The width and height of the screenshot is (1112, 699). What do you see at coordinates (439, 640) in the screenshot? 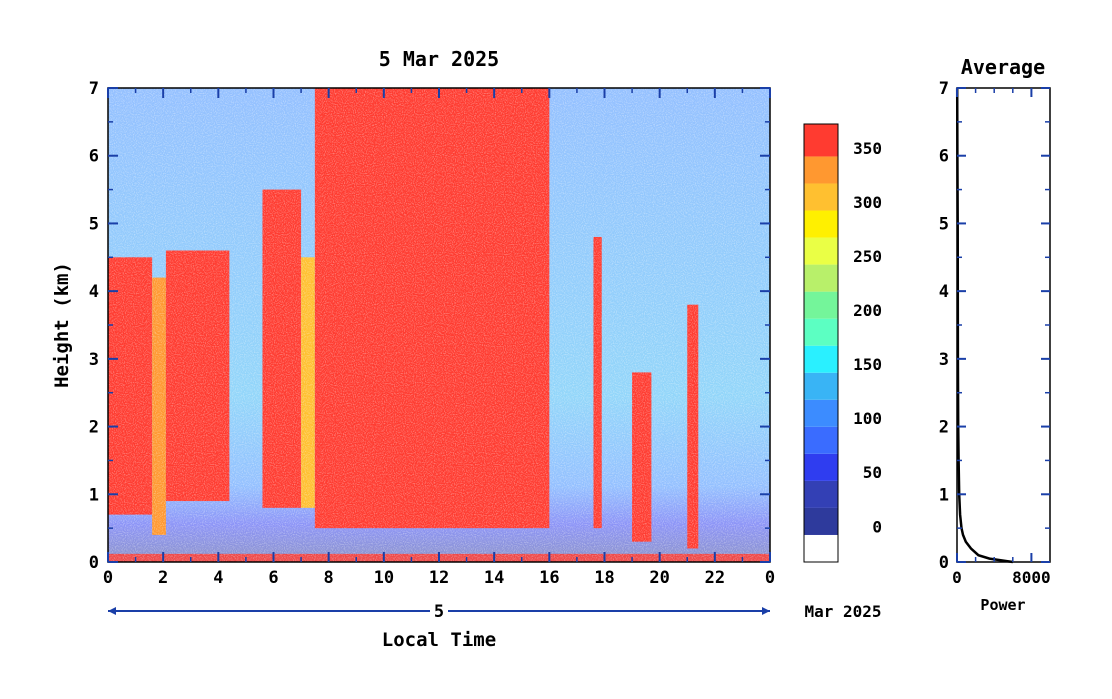
I see `x-axis-label: Local Time` at bounding box center [439, 640].